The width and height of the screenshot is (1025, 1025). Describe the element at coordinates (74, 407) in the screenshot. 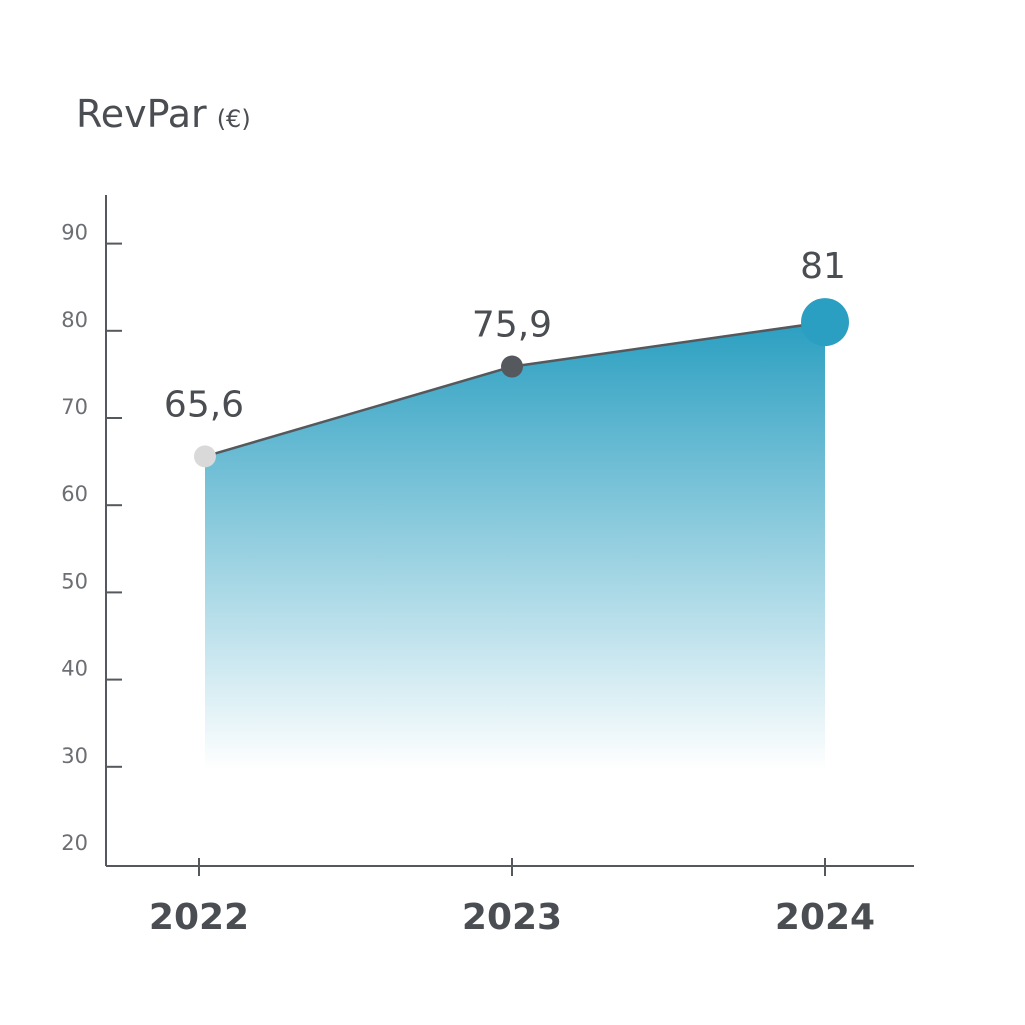

I see `y-tick-label-70: 70` at that location.